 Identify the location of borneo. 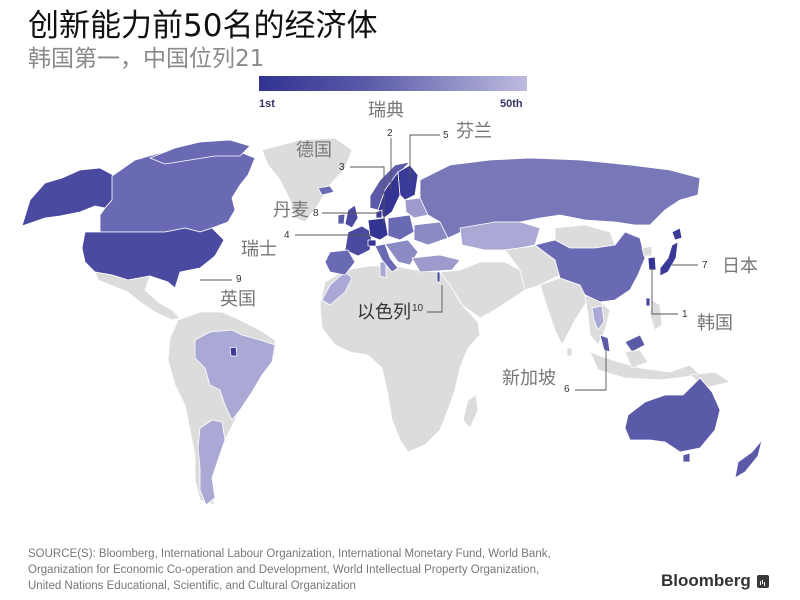
(636, 359).